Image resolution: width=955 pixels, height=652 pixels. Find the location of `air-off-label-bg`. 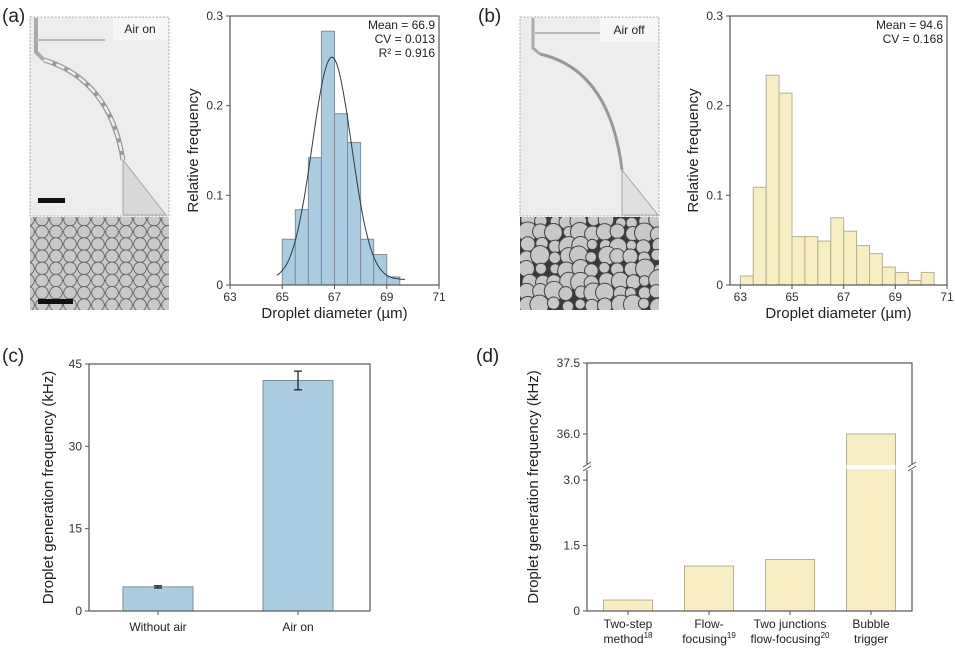

air-off-label-bg is located at coordinates (629, 30).